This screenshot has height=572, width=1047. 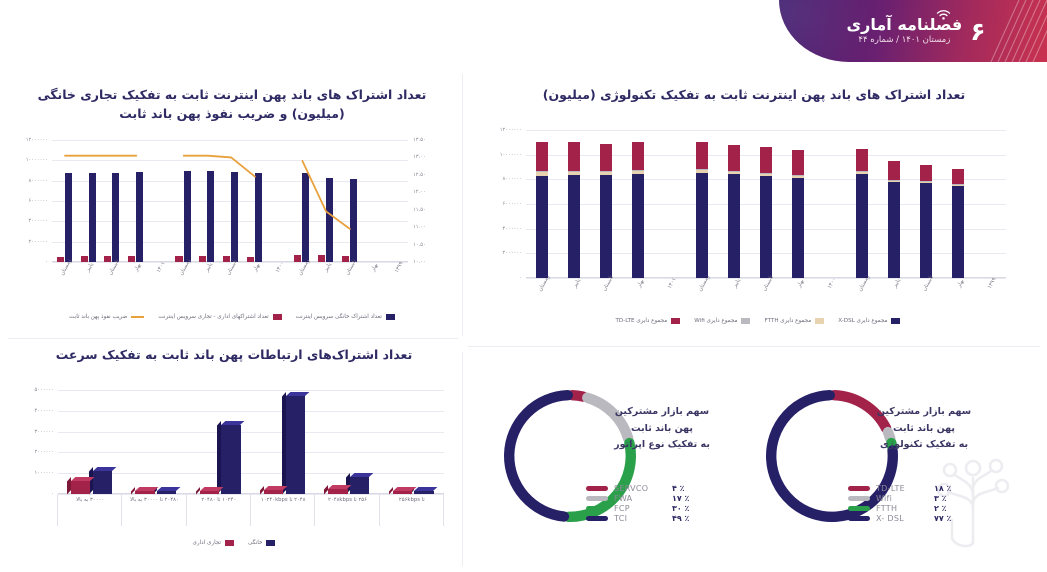 What do you see at coordinates (637, 518) in the screenshot?
I see `donut-legend-row: TCI ۴۹ ٪` at bounding box center [637, 518].